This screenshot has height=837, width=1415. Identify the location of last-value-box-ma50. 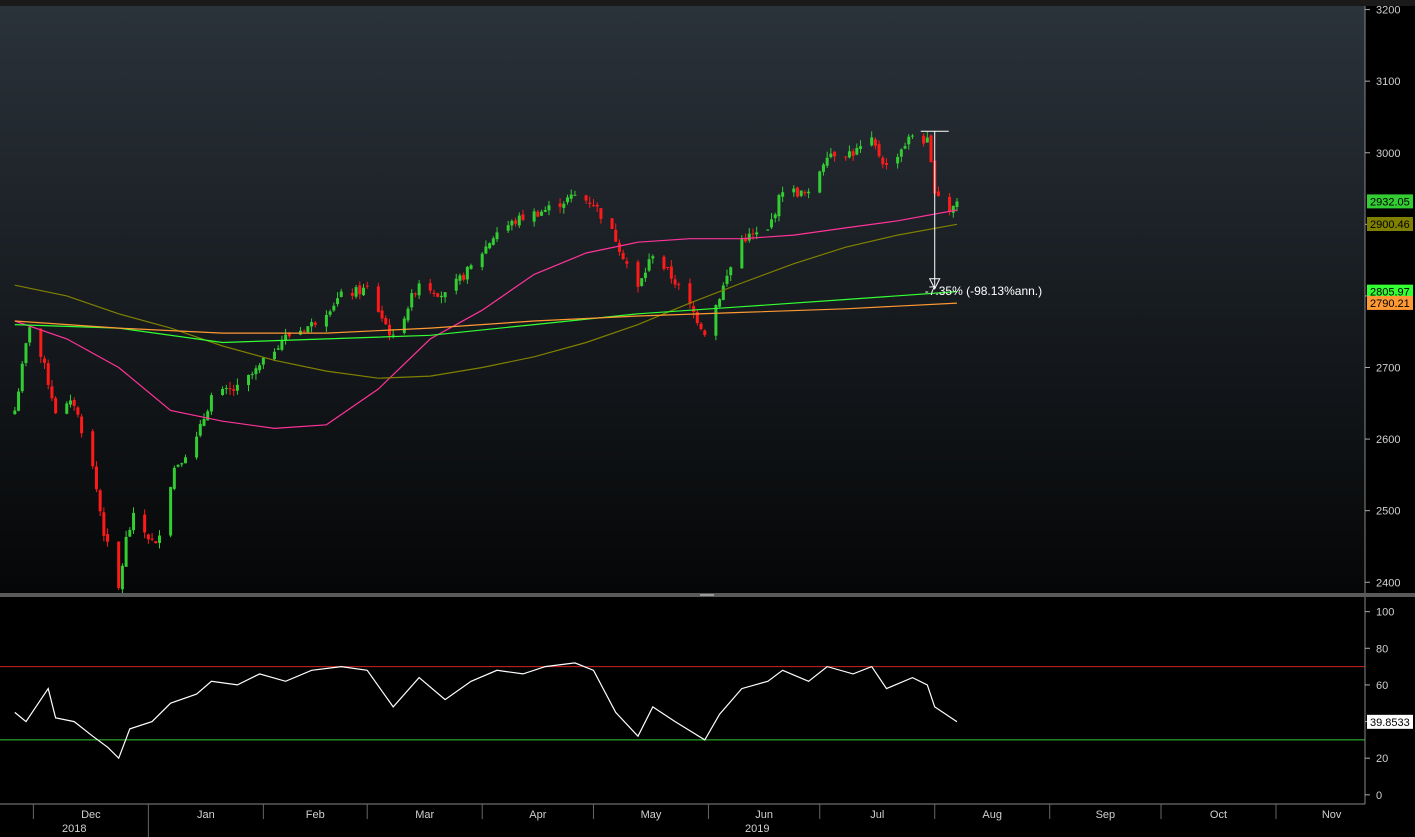
(1390, 201).